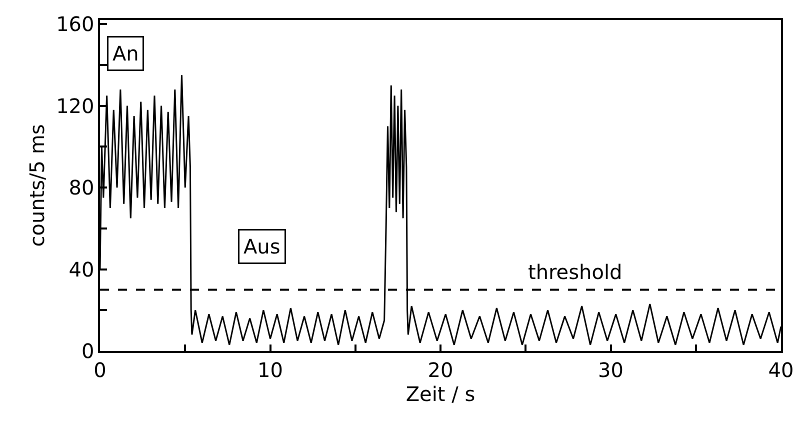 Image resolution: width=806 pixels, height=421 pixels. What do you see at coordinates (441, 370) in the screenshot?
I see `x-tick-label: 20` at bounding box center [441, 370].